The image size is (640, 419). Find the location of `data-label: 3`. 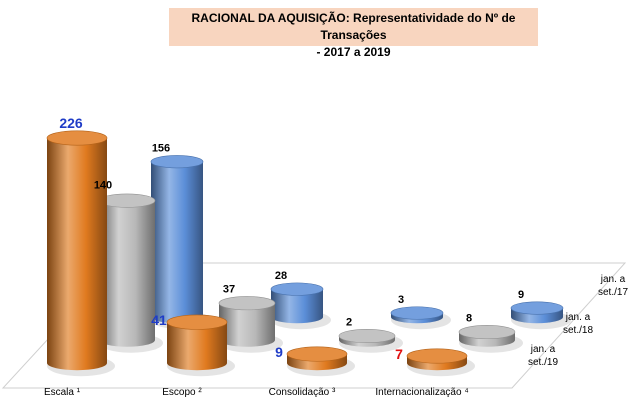

data-label: 3 is located at coordinates (401, 300).